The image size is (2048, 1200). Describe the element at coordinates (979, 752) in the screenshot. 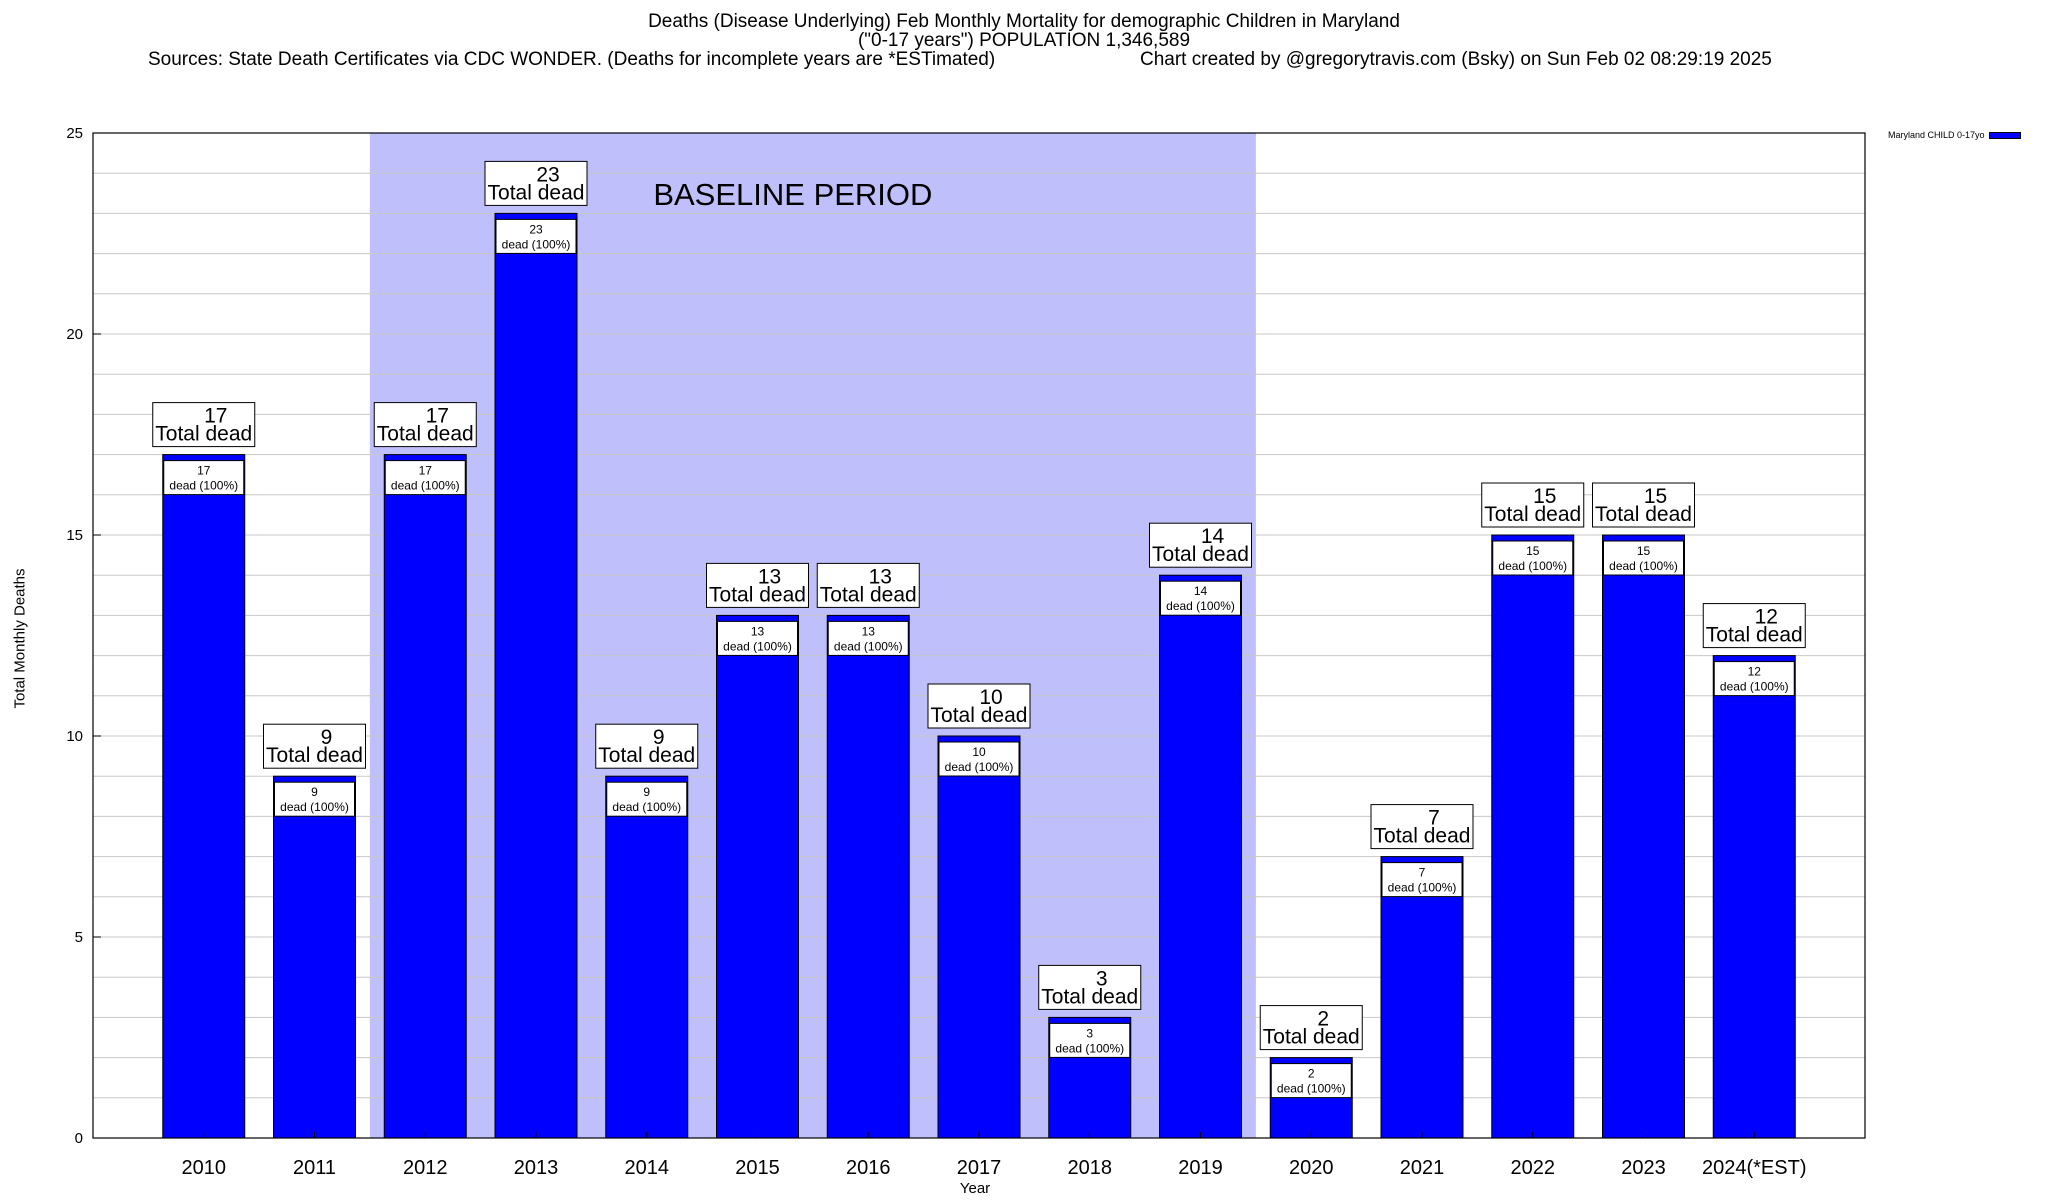

I see `inner-label-value: 10` at that location.